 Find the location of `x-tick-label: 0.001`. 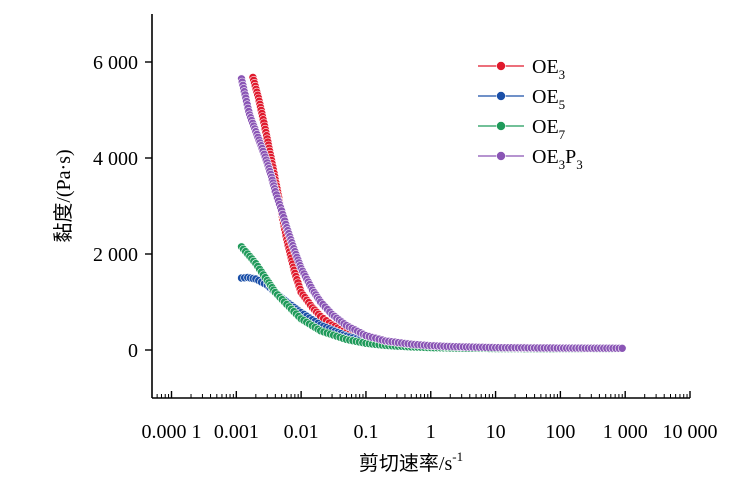

x-tick-label: 0.001 is located at coordinates (236, 432).